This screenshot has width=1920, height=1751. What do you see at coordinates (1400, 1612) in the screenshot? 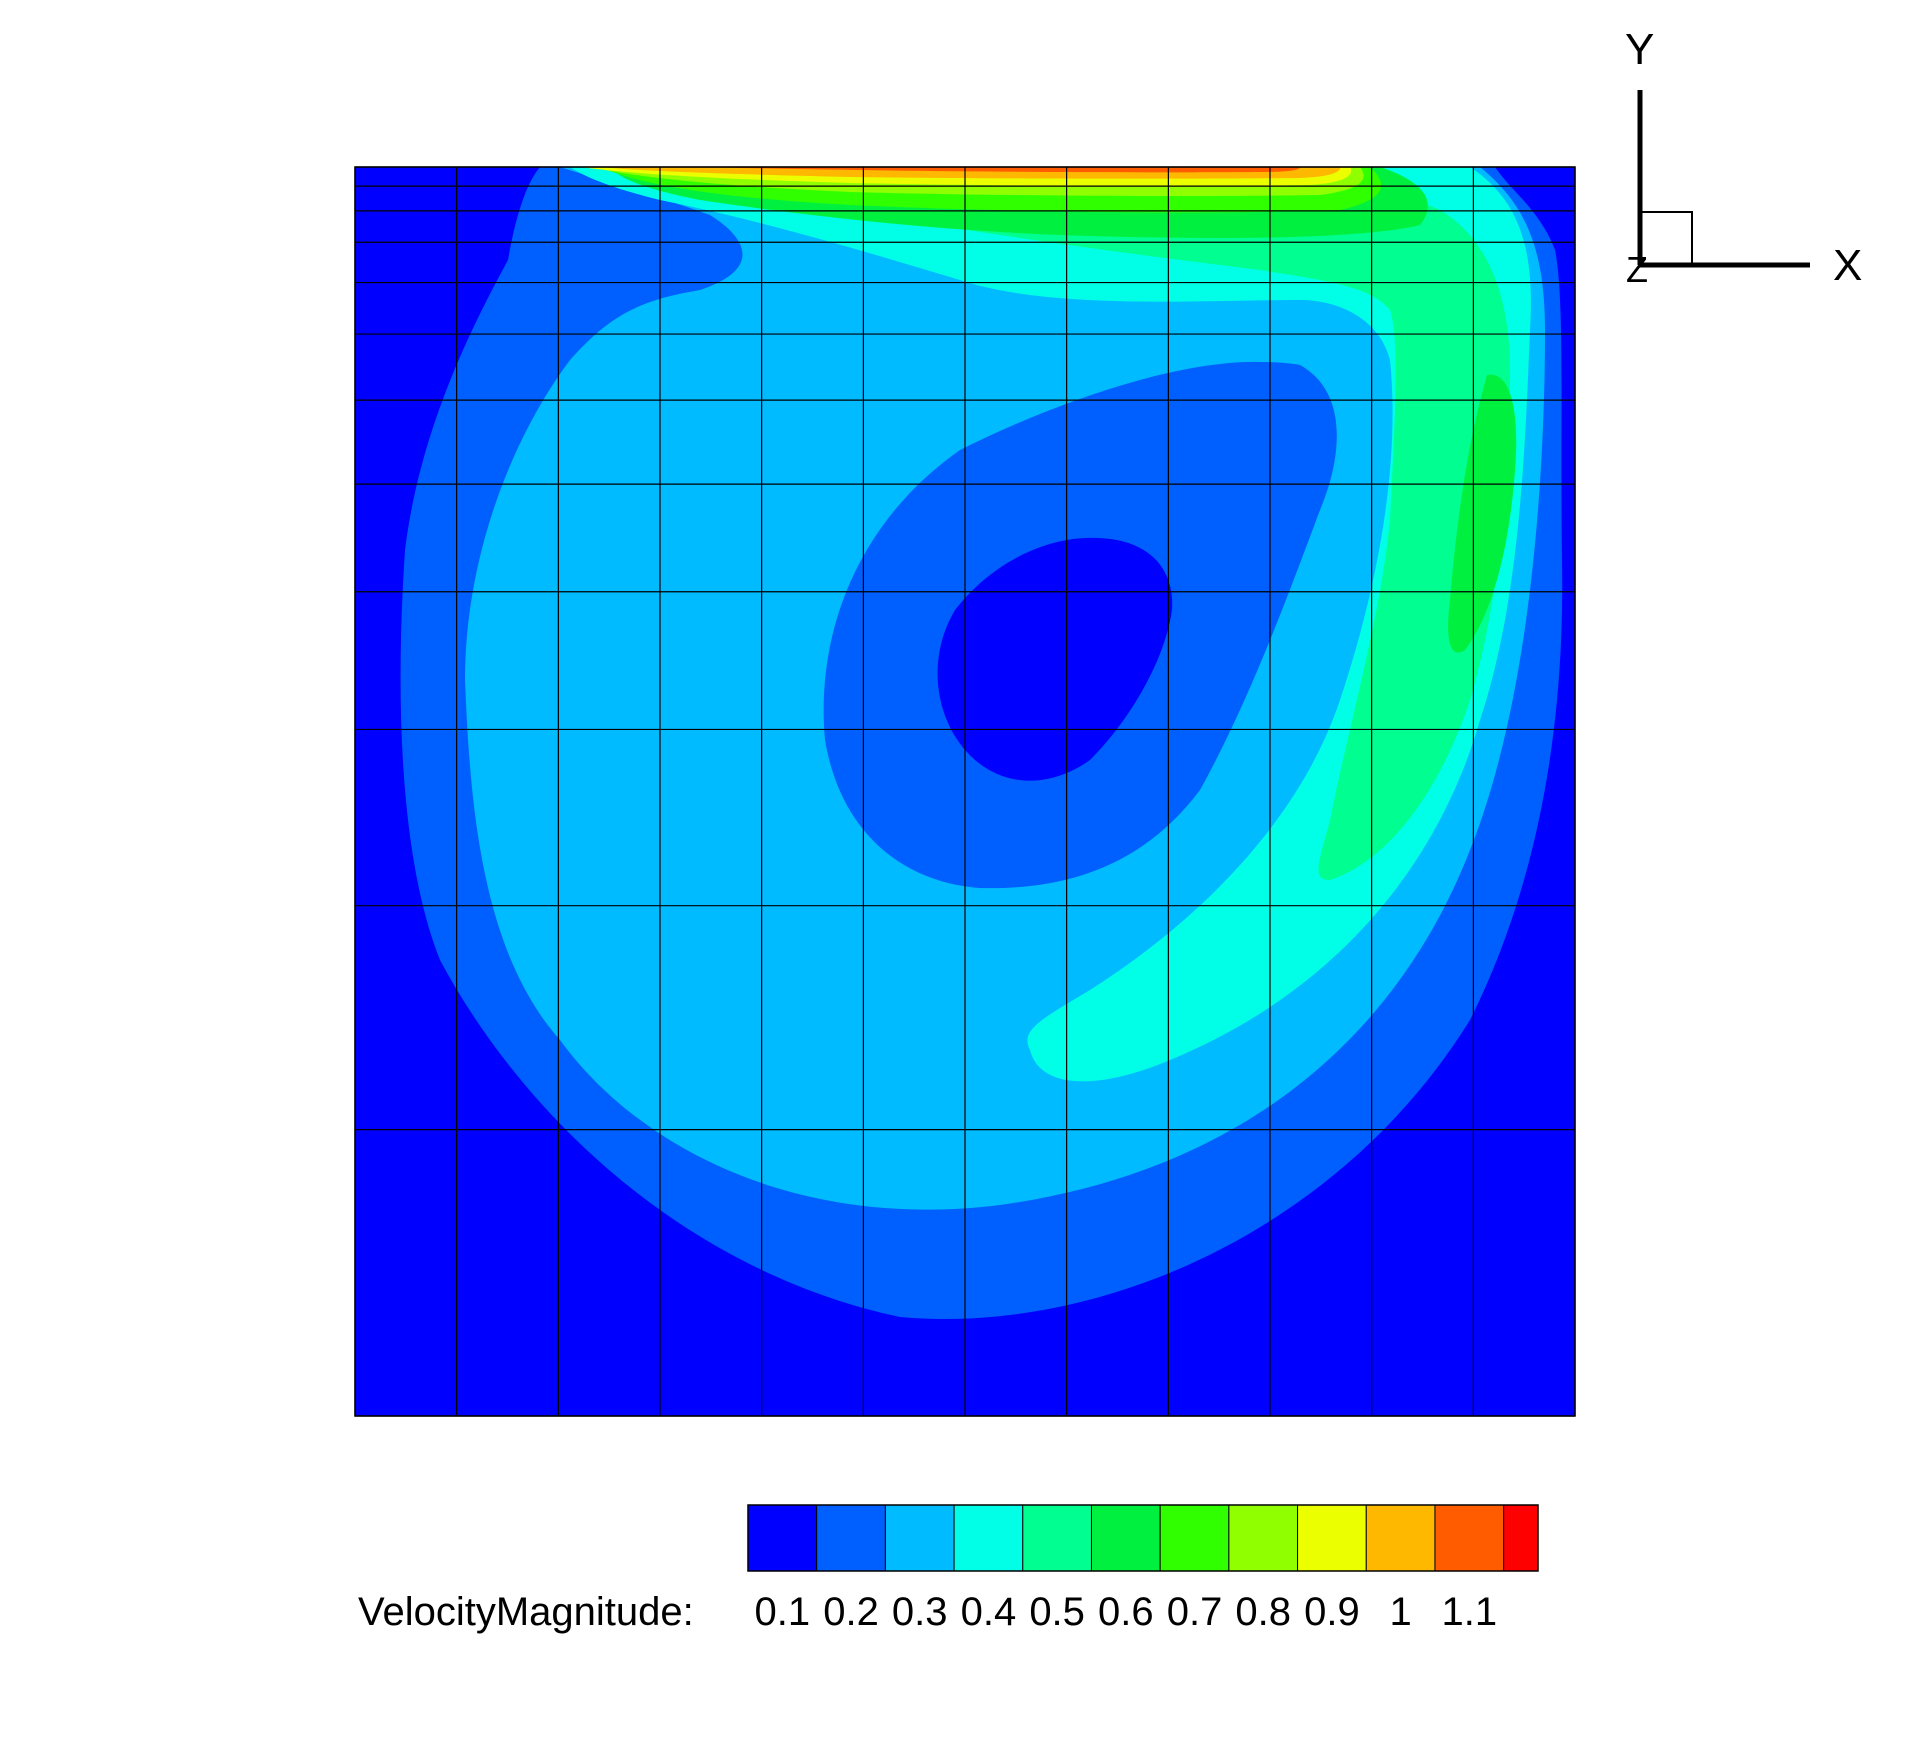
I see `colorbar-tick-label: 1` at bounding box center [1400, 1612].